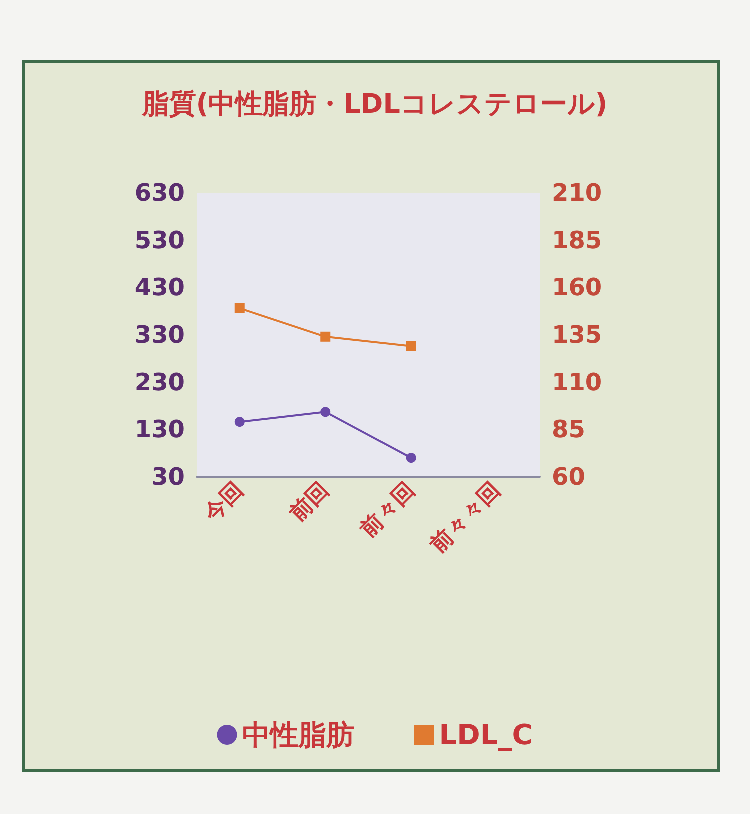 This screenshot has width=750, height=814. What do you see at coordinates (569, 477) in the screenshot?
I see `y2-tick-label: 60` at bounding box center [569, 477].